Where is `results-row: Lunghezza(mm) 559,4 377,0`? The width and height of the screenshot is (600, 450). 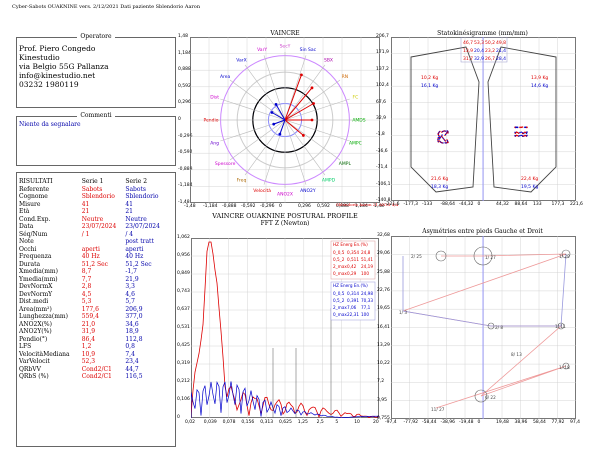 results-row: Lunghezza(mm) 559,4 377,0 is located at coordinates (93, 317).